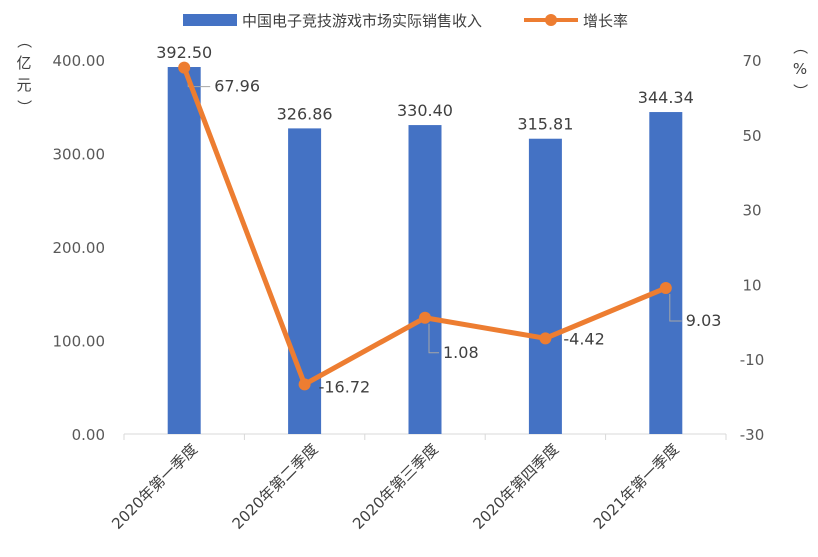 The width and height of the screenshot is (818, 557). Describe the element at coordinates (154, 486) in the screenshot. I see `x-category-label: 2020年第一季度` at that location.